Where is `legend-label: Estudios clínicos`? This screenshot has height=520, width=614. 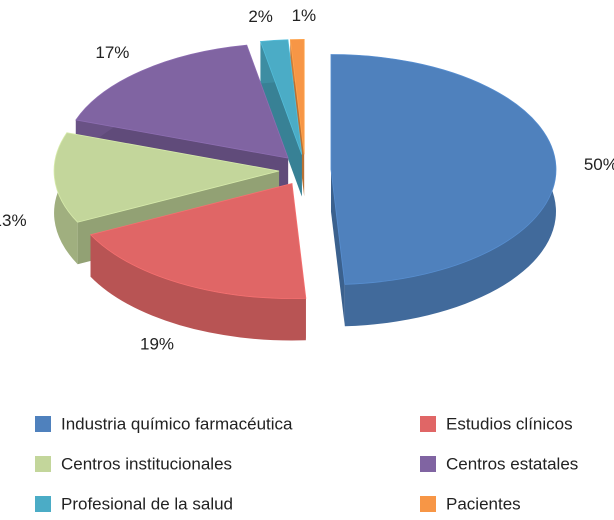 legend-label: Estudios clínicos is located at coordinates (509, 423).